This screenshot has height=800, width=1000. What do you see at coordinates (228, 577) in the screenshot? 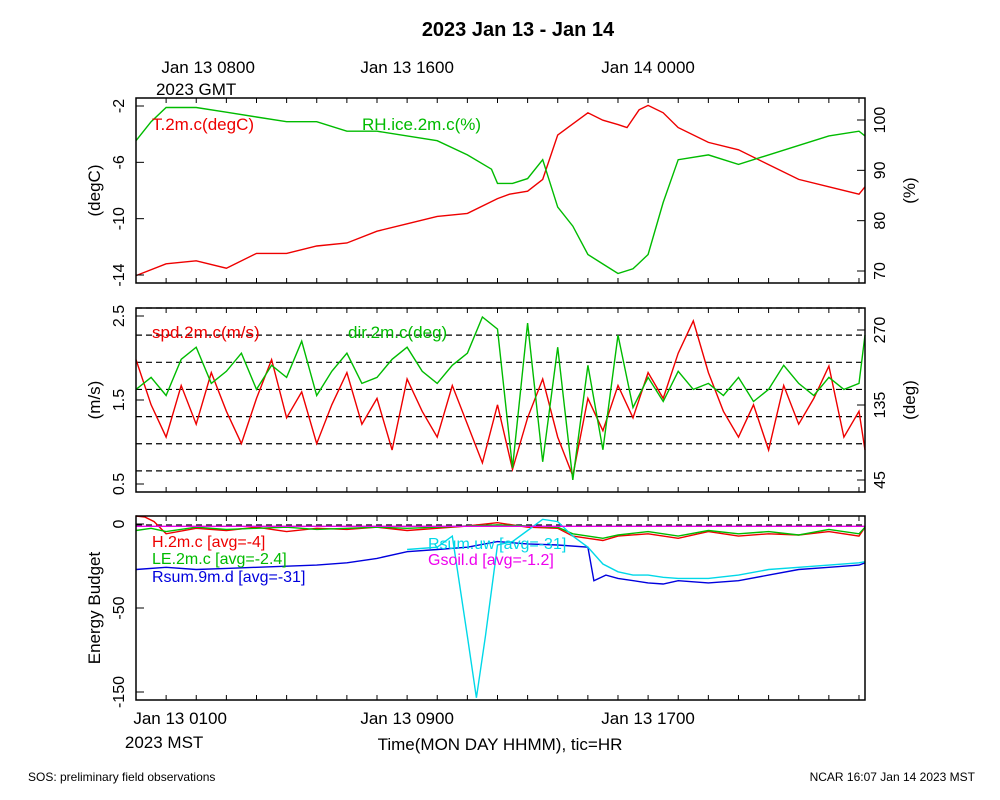
I see `legend-energy-2: Rsum.9m.d [avg=-31]` at bounding box center [228, 577].